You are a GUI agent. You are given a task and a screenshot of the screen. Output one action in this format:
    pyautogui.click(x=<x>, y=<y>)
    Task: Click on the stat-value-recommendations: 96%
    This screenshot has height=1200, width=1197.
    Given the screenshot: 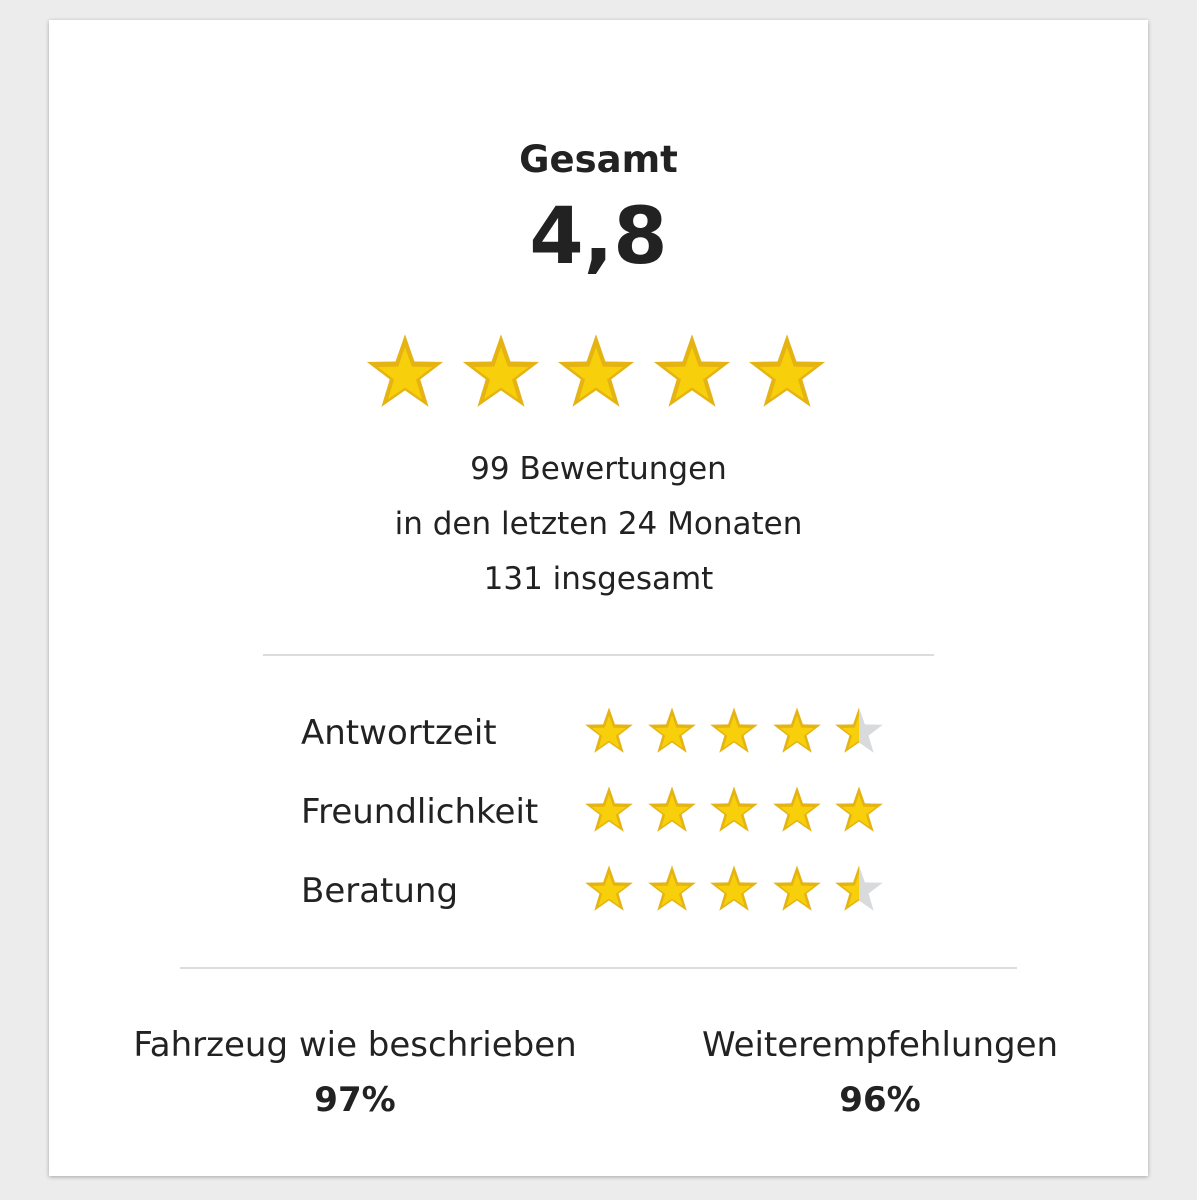 What is the action you would take?
    pyautogui.click(x=880, y=1100)
    